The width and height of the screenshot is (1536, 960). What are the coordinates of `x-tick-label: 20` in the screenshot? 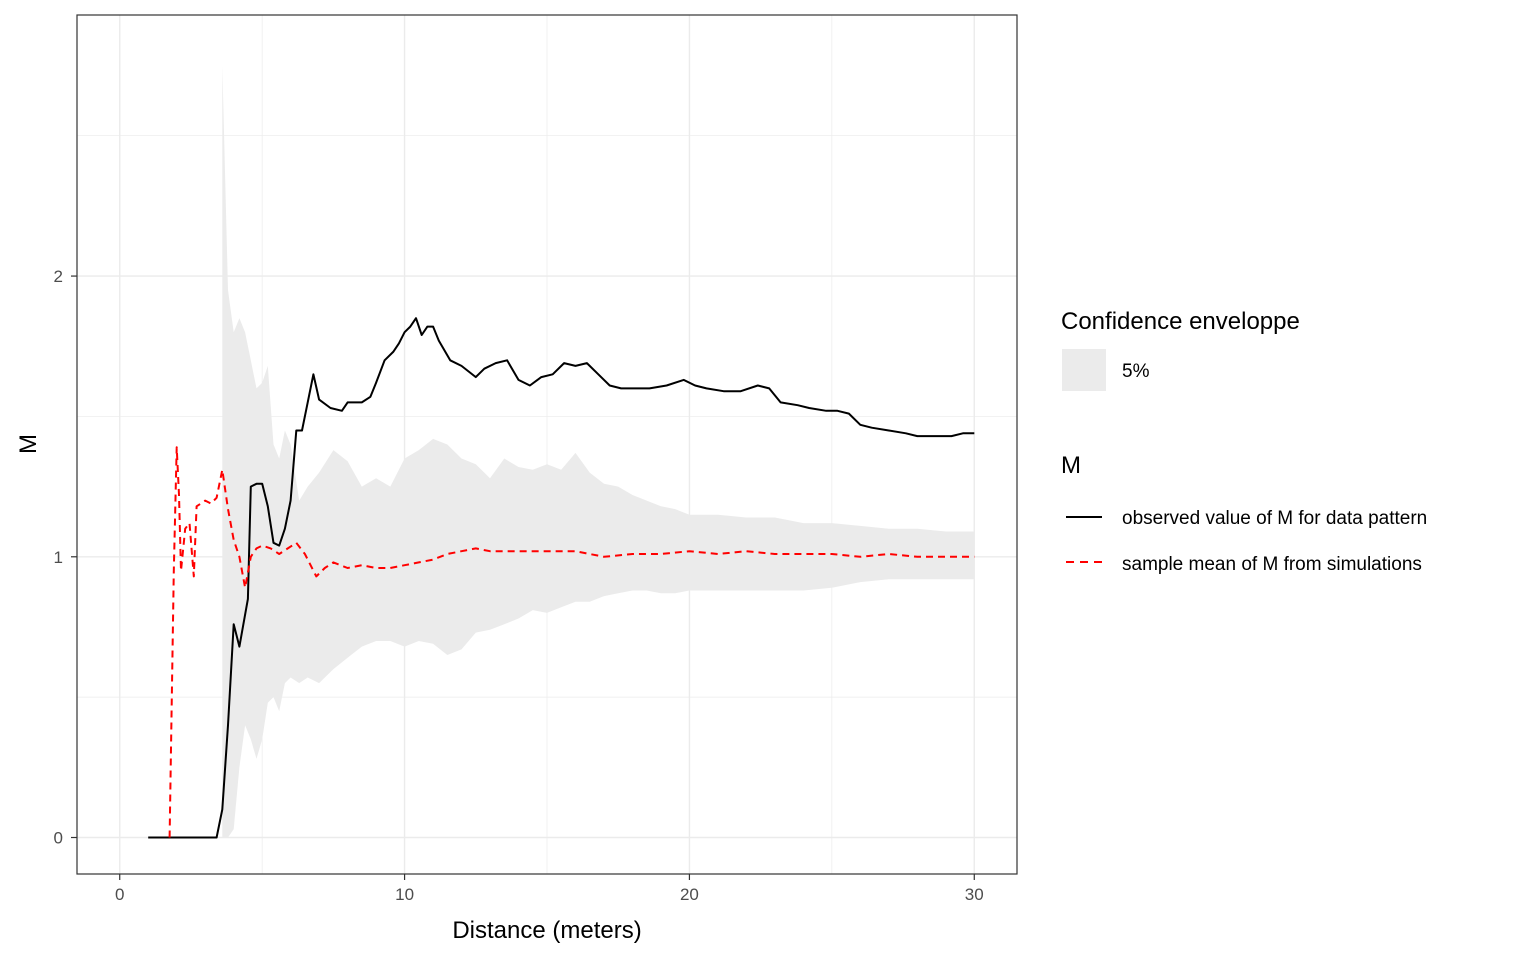 It's located at (689, 894).